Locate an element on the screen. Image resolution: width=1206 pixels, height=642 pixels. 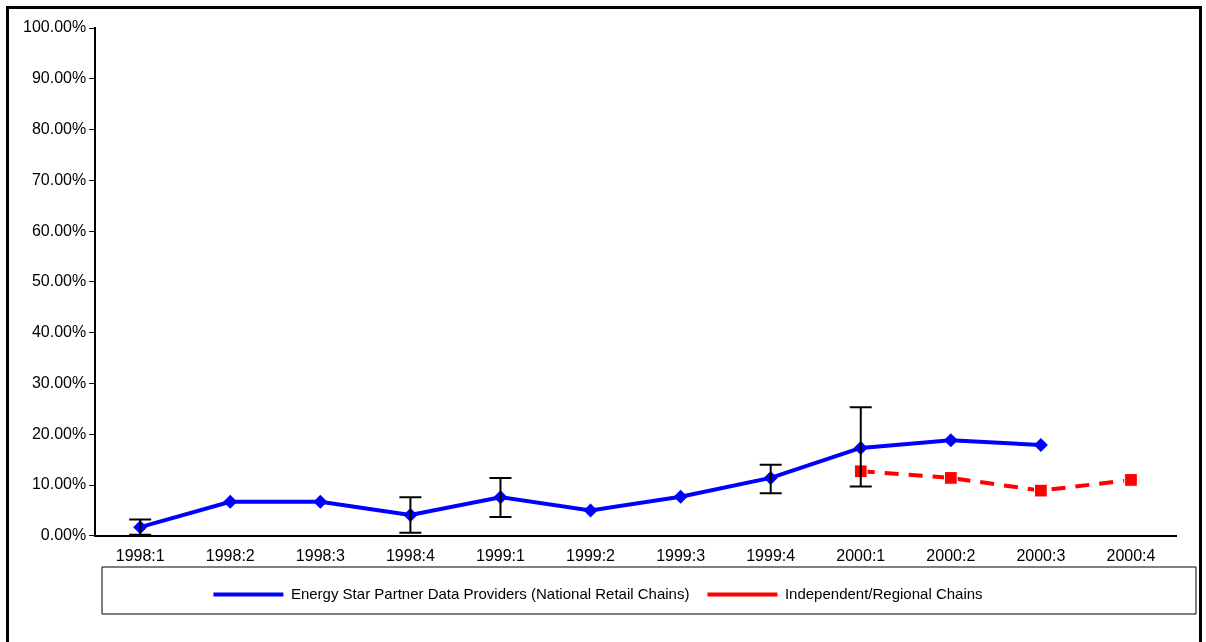
x-tick-label: 2000:1 is located at coordinates (861, 555).